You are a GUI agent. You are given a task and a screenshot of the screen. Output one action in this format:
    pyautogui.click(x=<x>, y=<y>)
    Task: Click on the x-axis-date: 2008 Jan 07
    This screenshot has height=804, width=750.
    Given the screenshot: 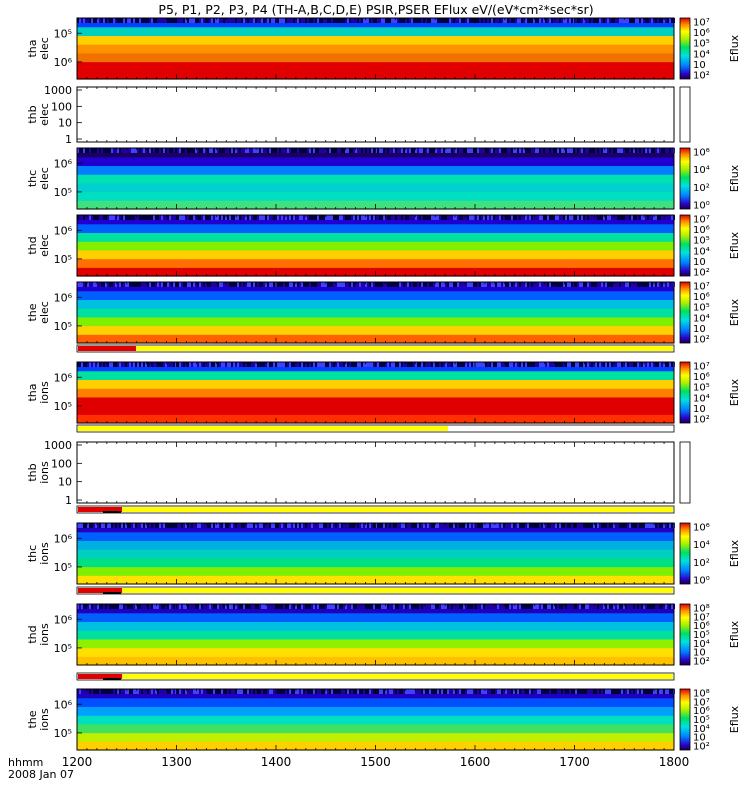 What is the action you would take?
    pyautogui.click(x=41, y=774)
    